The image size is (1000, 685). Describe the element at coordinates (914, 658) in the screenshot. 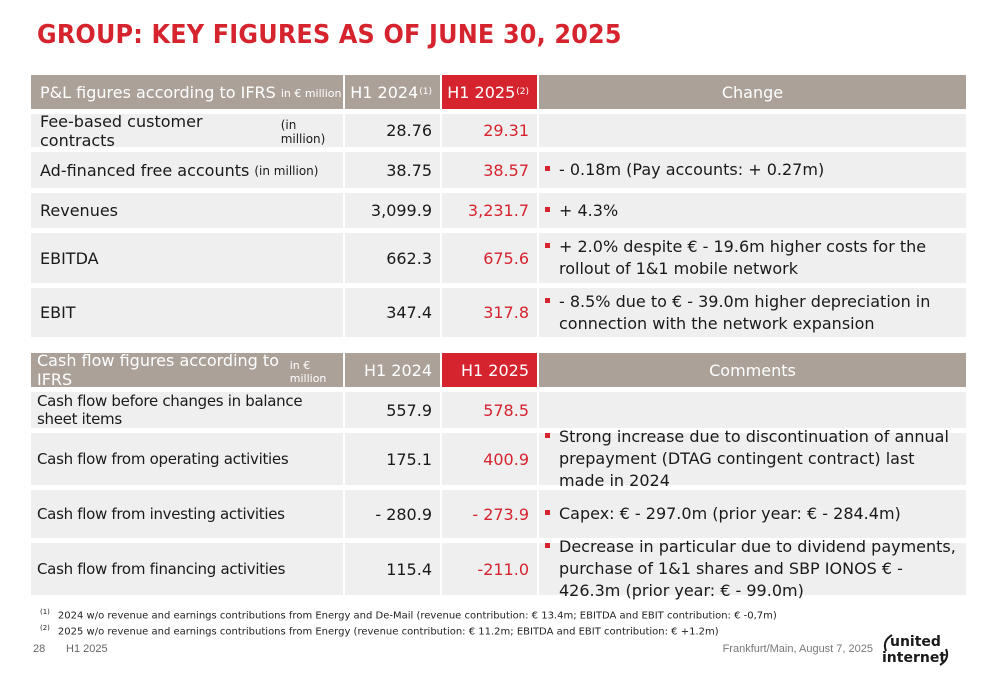

I see `logo-text-internet: internet` at that location.